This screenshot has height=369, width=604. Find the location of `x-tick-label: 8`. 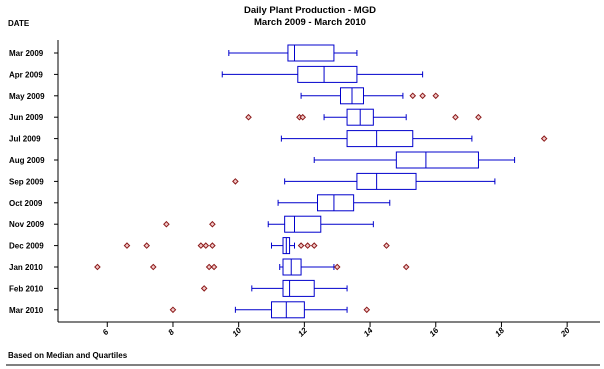

x-tick-label: 8 is located at coordinates (171, 332).